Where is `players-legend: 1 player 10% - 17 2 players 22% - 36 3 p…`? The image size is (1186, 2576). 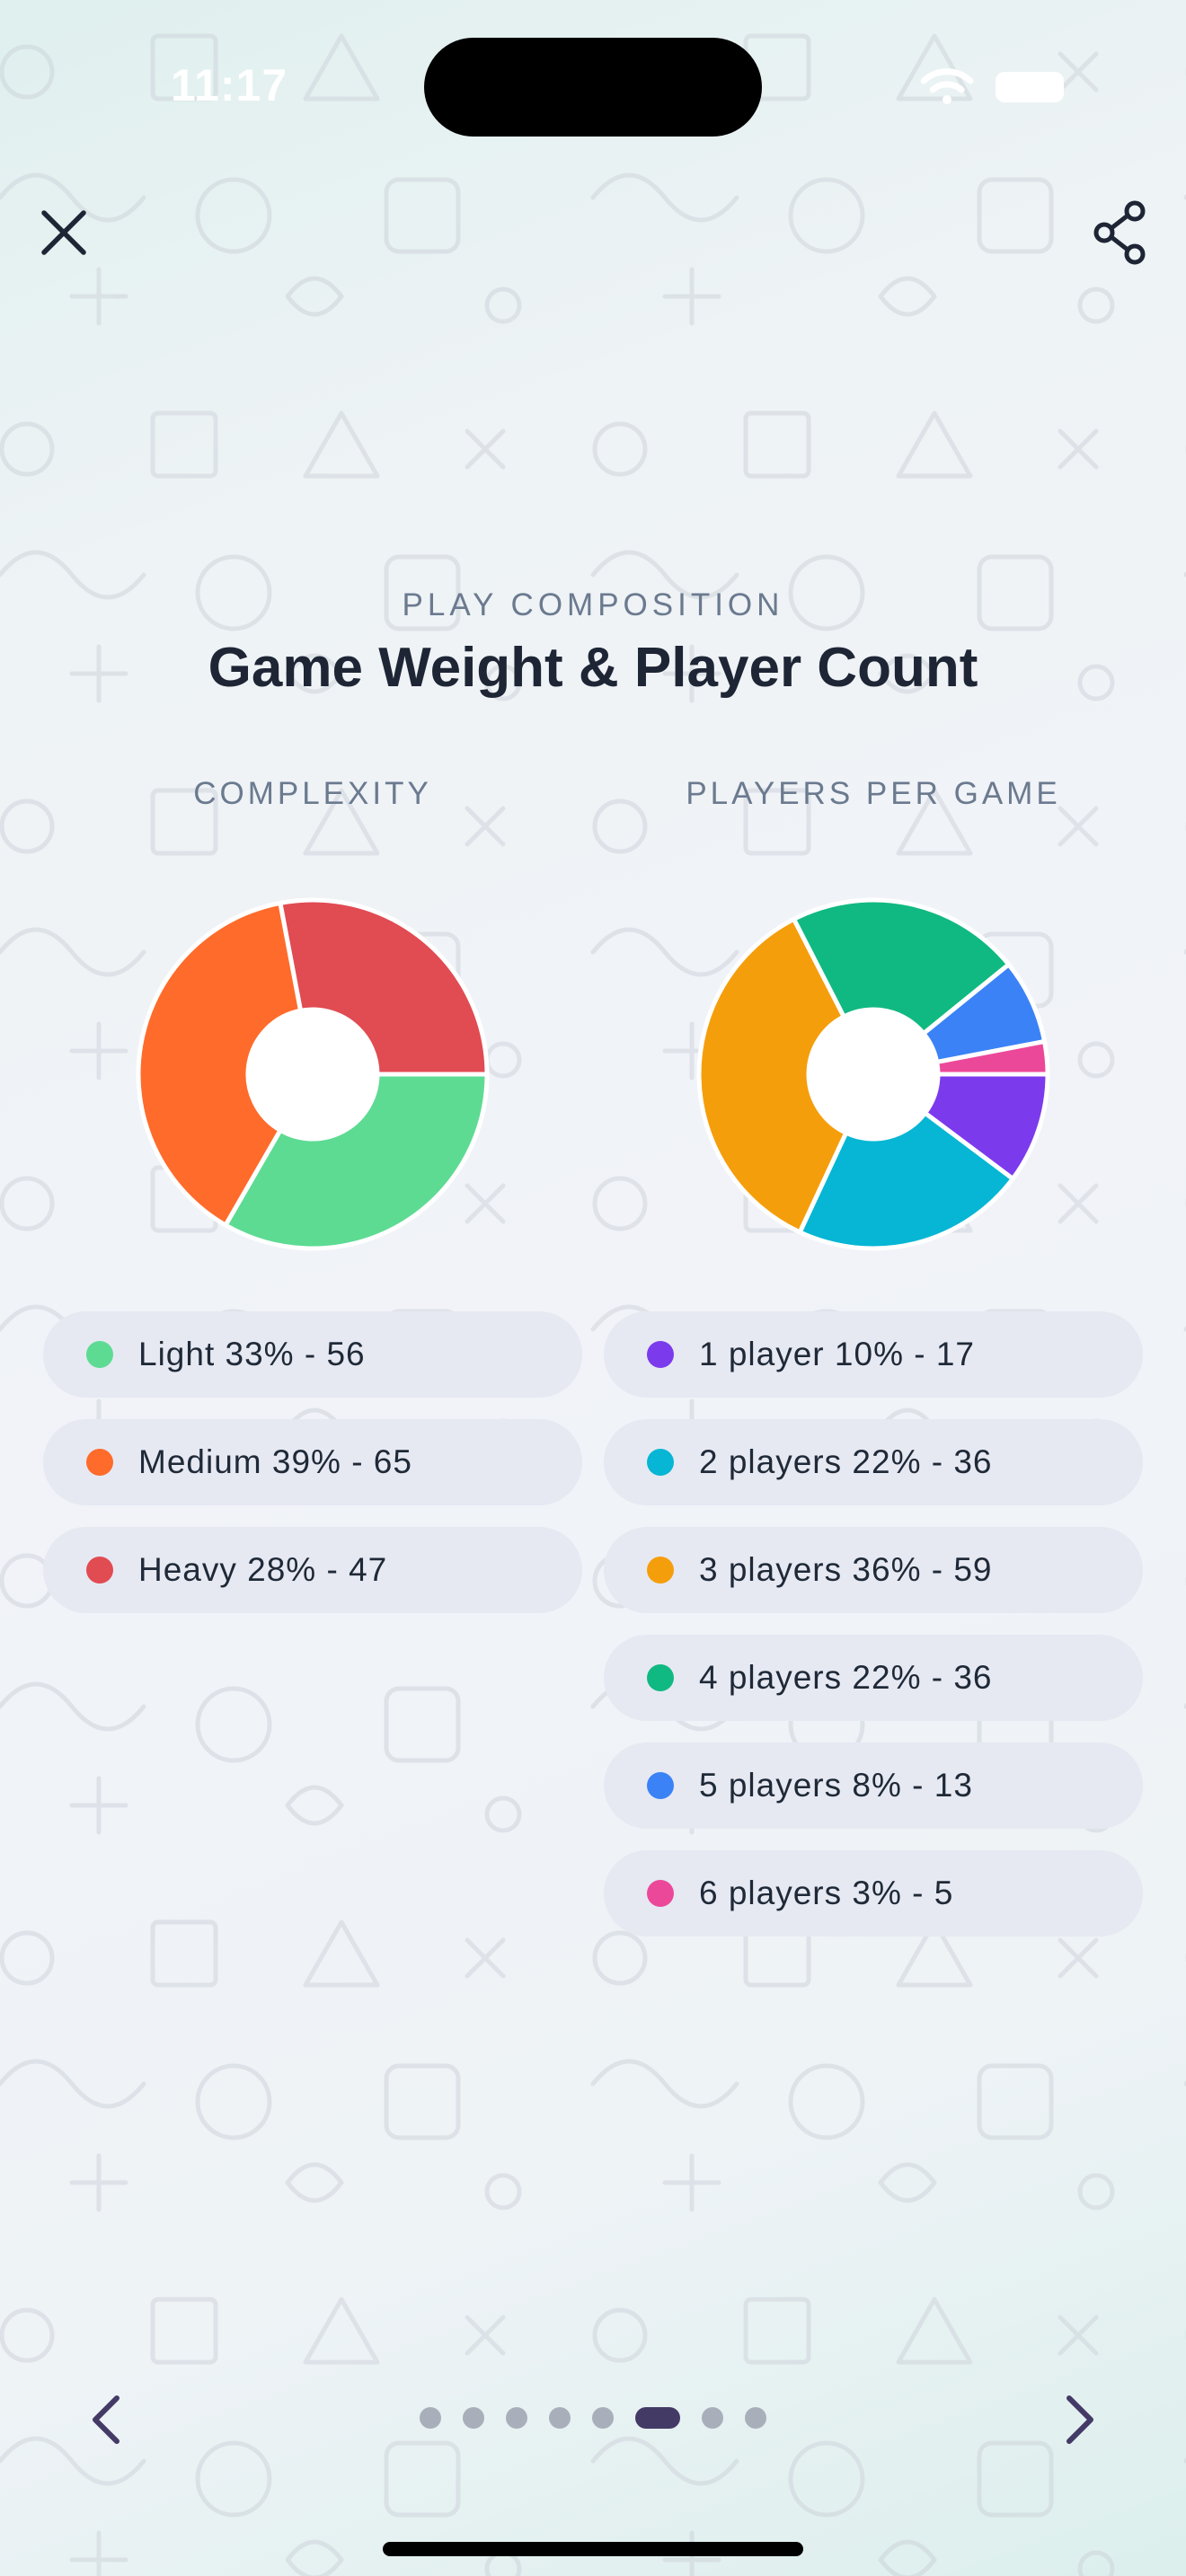
players-legend: 1 player 10% - 17 2 players 22% - 36 3 p… is located at coordinates (873, 1623).